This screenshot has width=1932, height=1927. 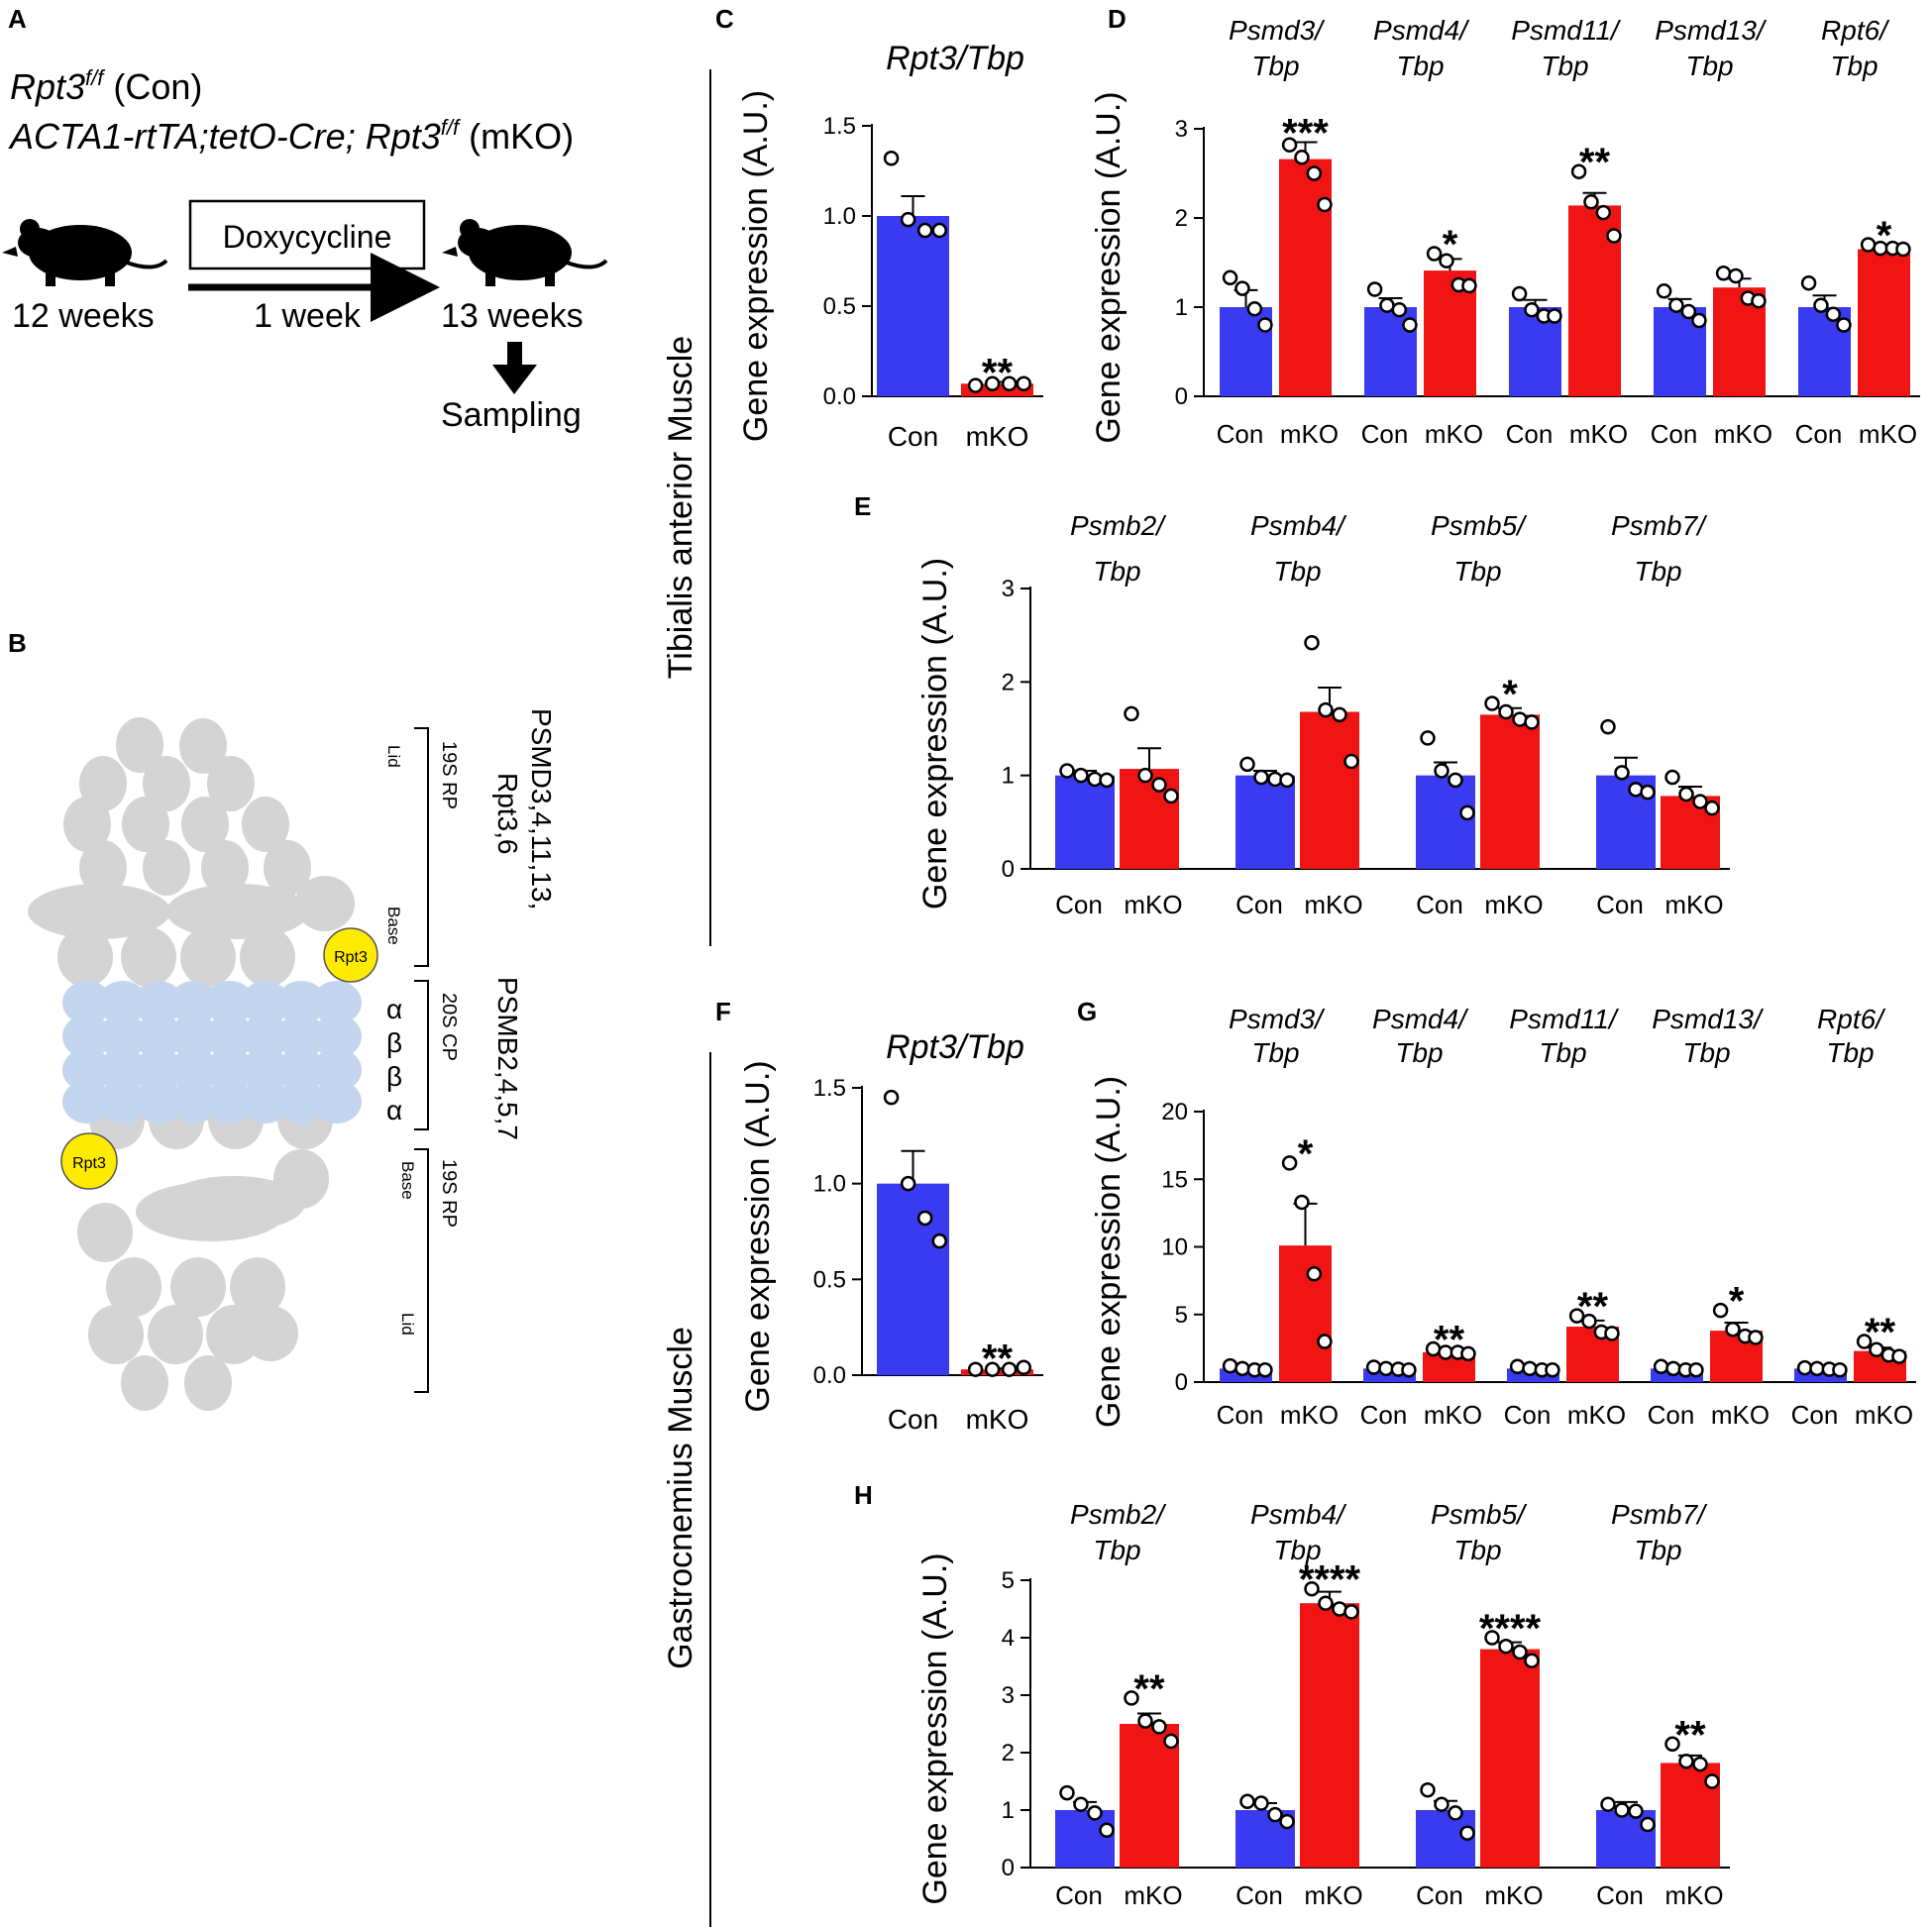 I want to click on group-title: Rpt3/Tbp, so click(x=955, y=58).